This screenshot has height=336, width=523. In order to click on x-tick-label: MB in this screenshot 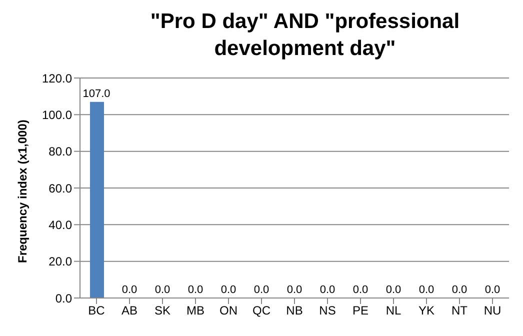, I will do `click(195, 311)`.